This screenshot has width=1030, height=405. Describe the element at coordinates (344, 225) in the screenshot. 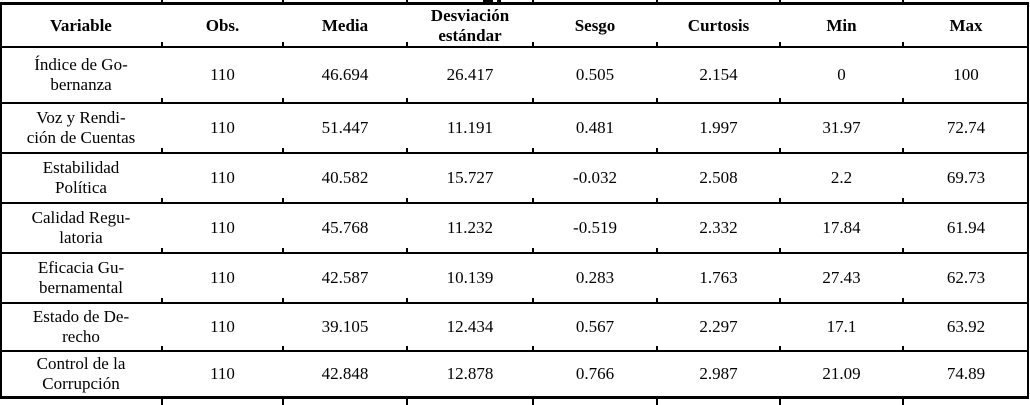

I see `value-cell: 45.768` at that location.